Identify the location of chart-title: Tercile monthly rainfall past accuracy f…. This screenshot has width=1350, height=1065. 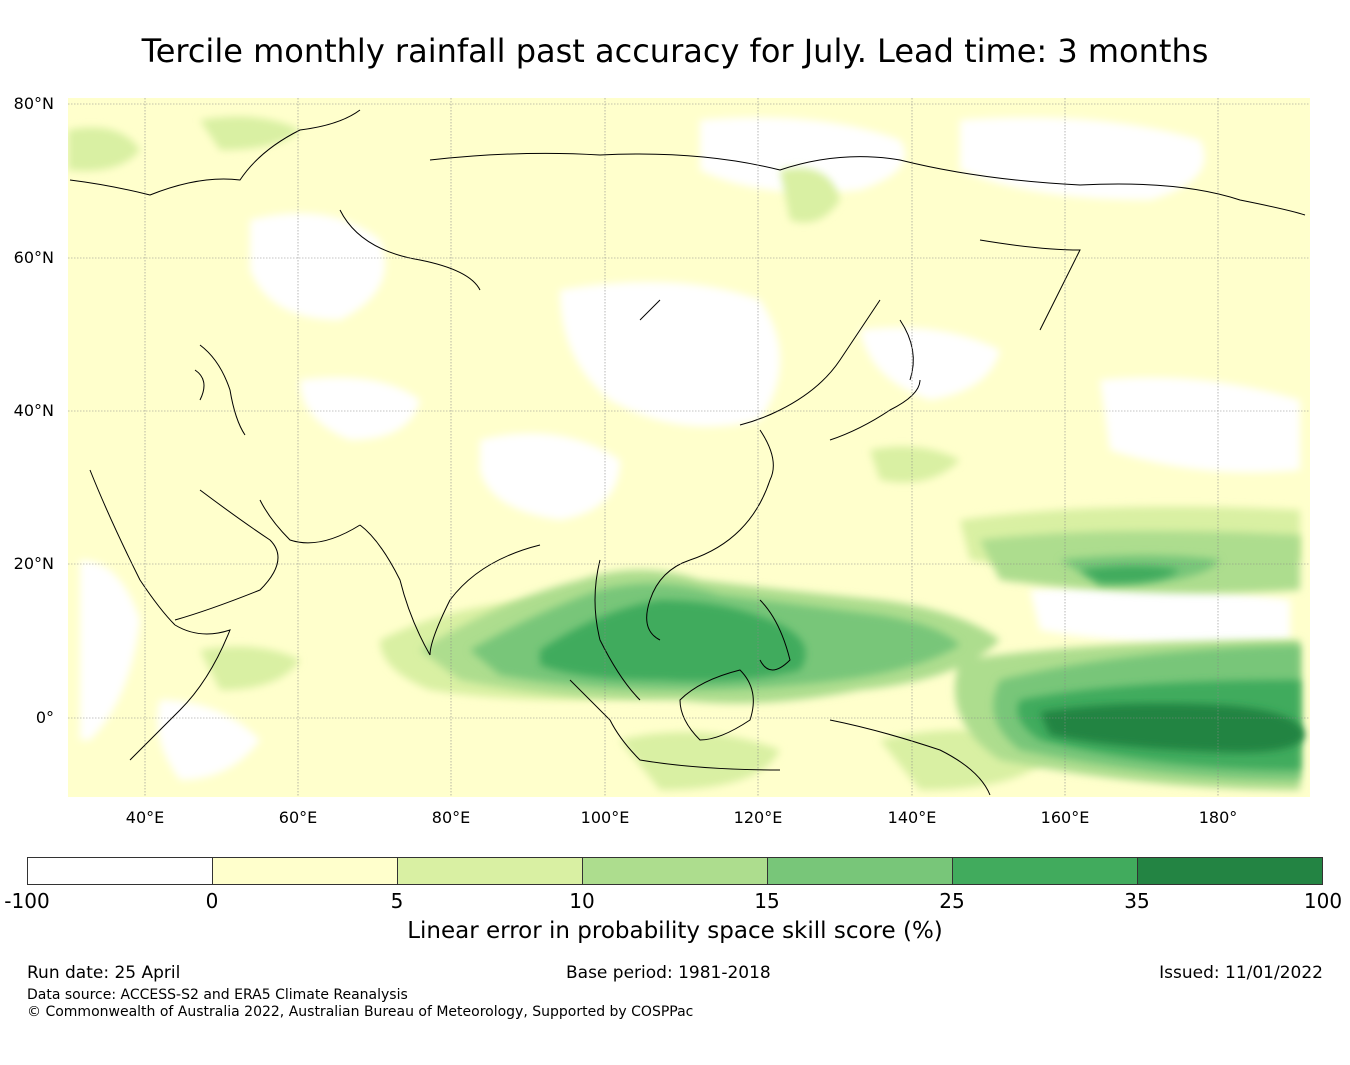
(675, 51).